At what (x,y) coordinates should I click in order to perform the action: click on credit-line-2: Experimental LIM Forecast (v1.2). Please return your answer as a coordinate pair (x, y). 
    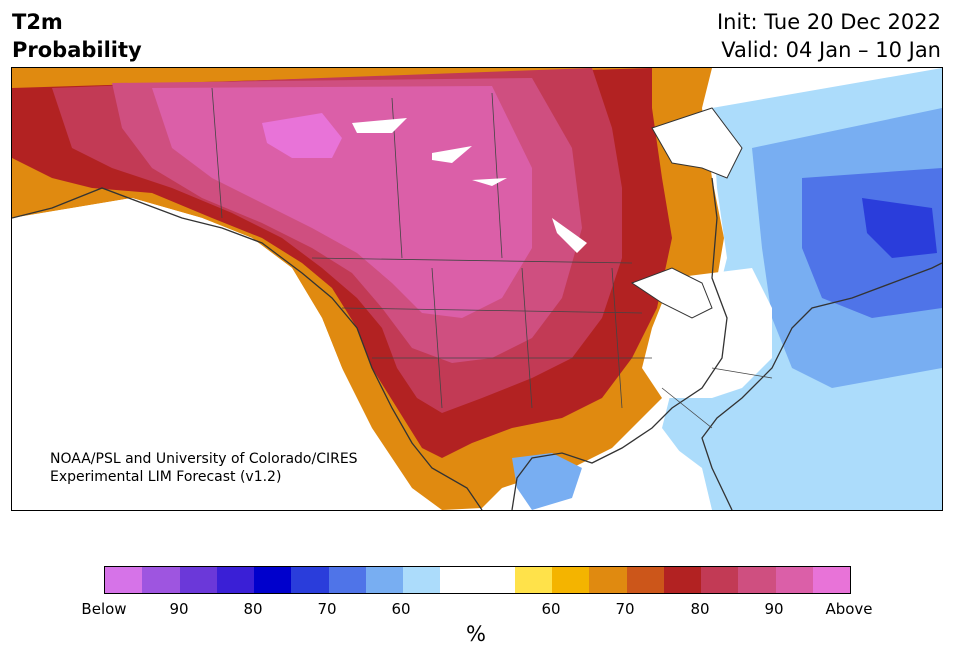
    Looking at the image, I should click on (166, 477).